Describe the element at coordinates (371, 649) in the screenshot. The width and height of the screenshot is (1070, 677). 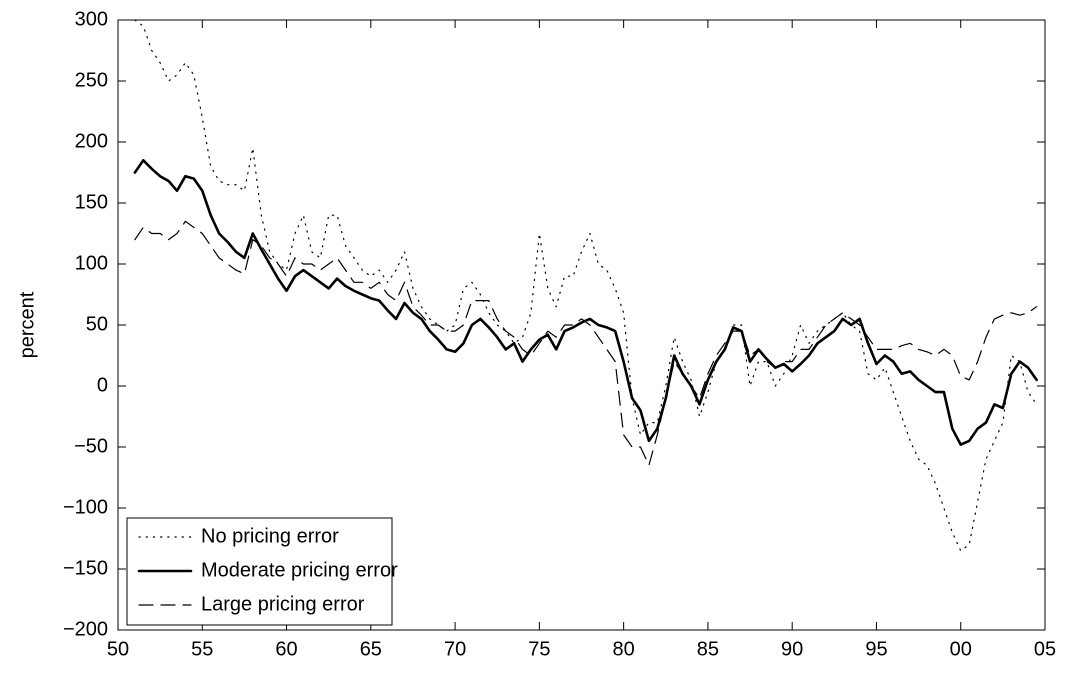
I see `x-tick-label: 65` at that location.